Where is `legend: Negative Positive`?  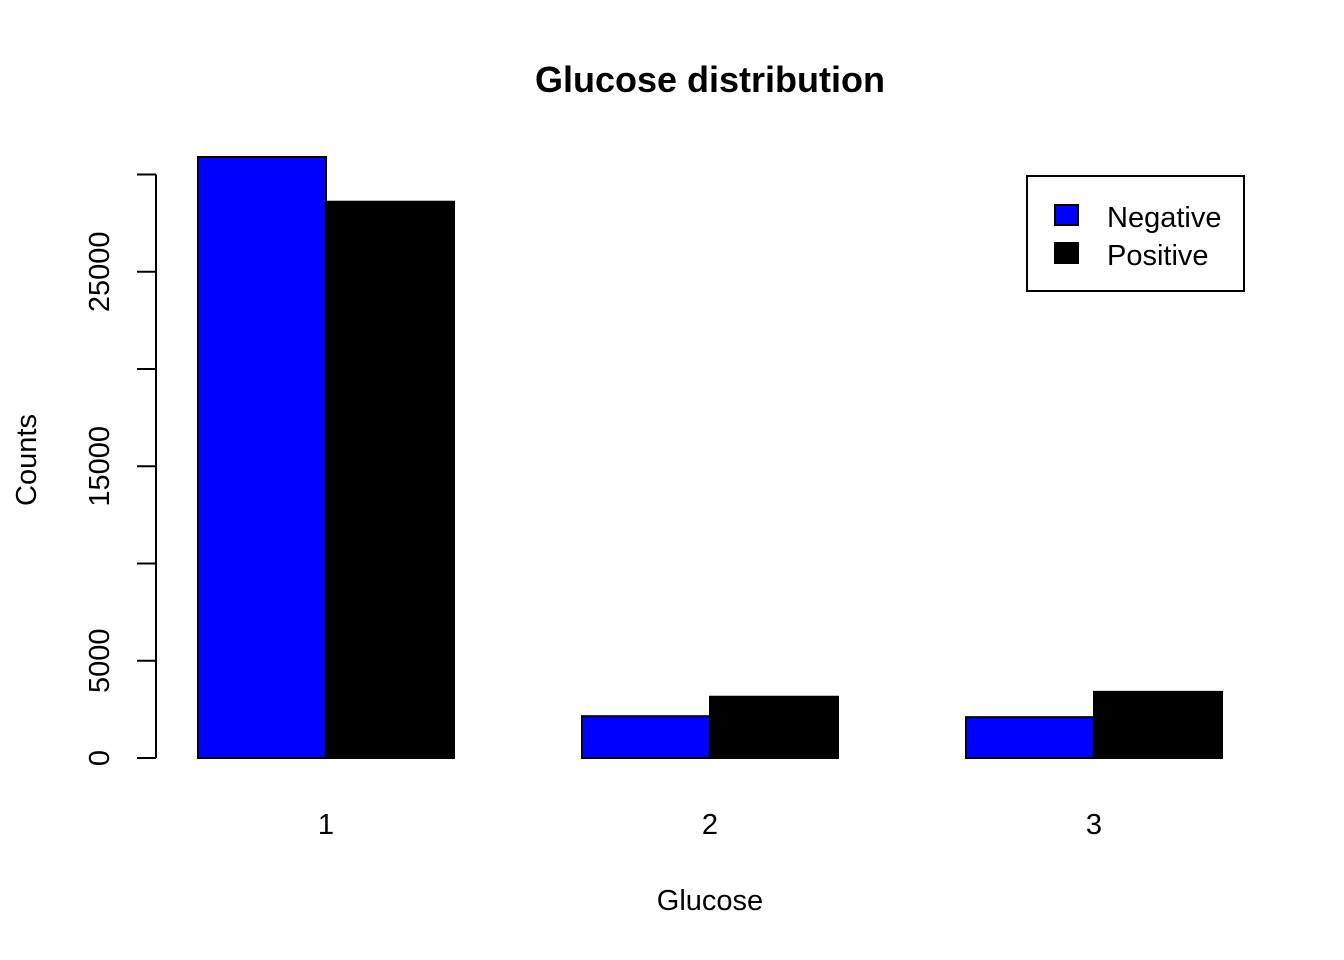 legend: Negative Positive is located at coordinates (1135, 233).